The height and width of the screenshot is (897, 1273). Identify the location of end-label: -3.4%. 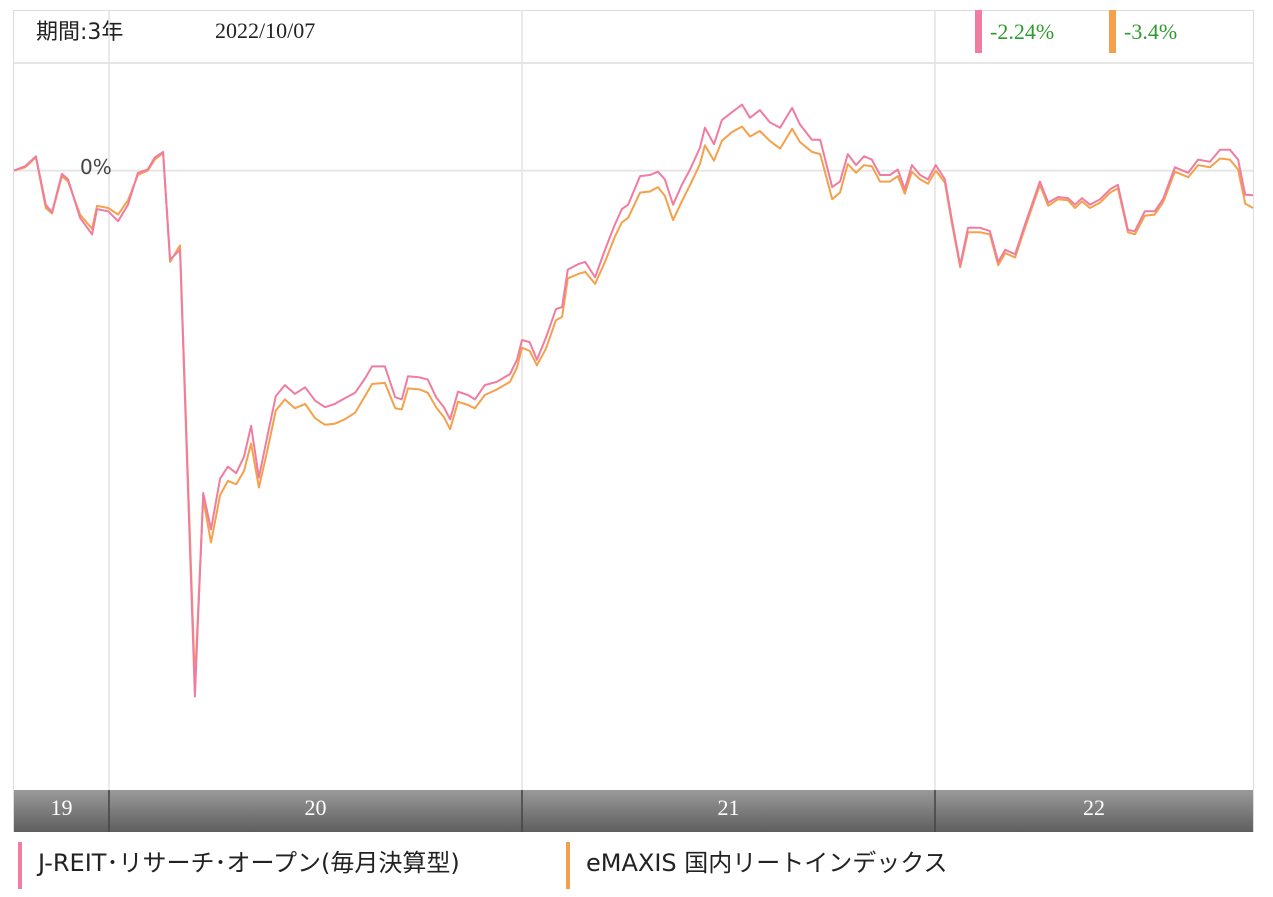
(1150, 31).